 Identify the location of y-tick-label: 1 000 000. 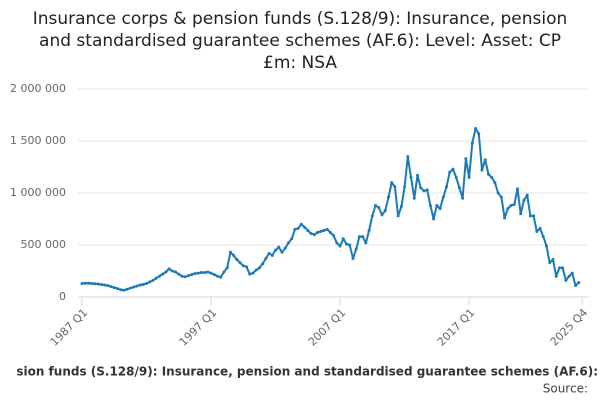
(38, 192).